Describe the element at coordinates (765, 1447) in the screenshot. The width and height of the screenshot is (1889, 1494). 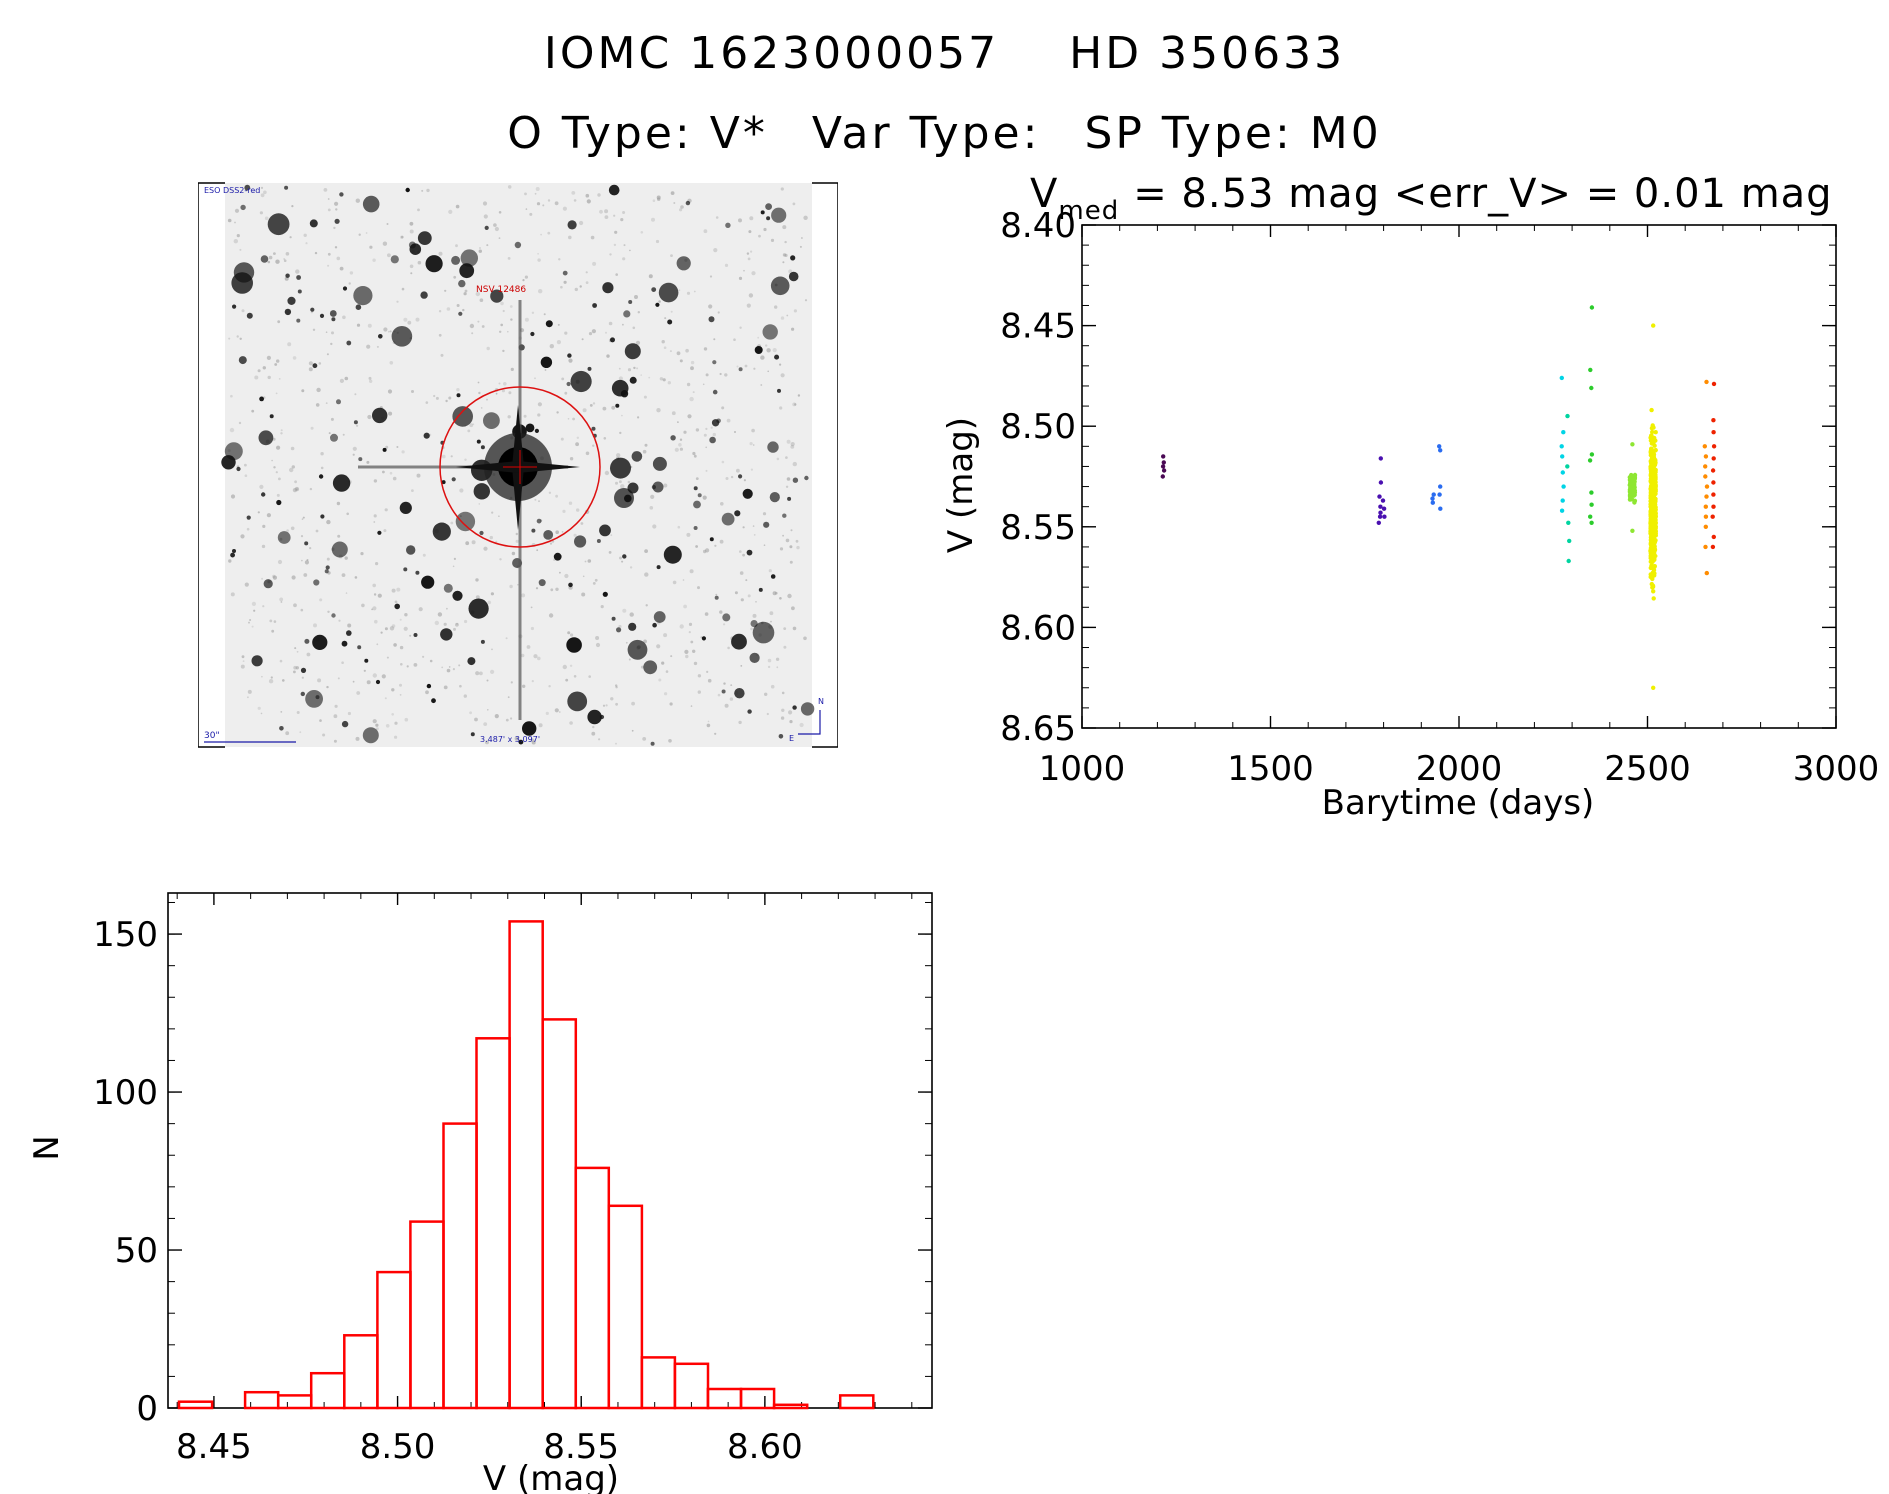
I see `hist-x-tick-label: 8.60` at that location.